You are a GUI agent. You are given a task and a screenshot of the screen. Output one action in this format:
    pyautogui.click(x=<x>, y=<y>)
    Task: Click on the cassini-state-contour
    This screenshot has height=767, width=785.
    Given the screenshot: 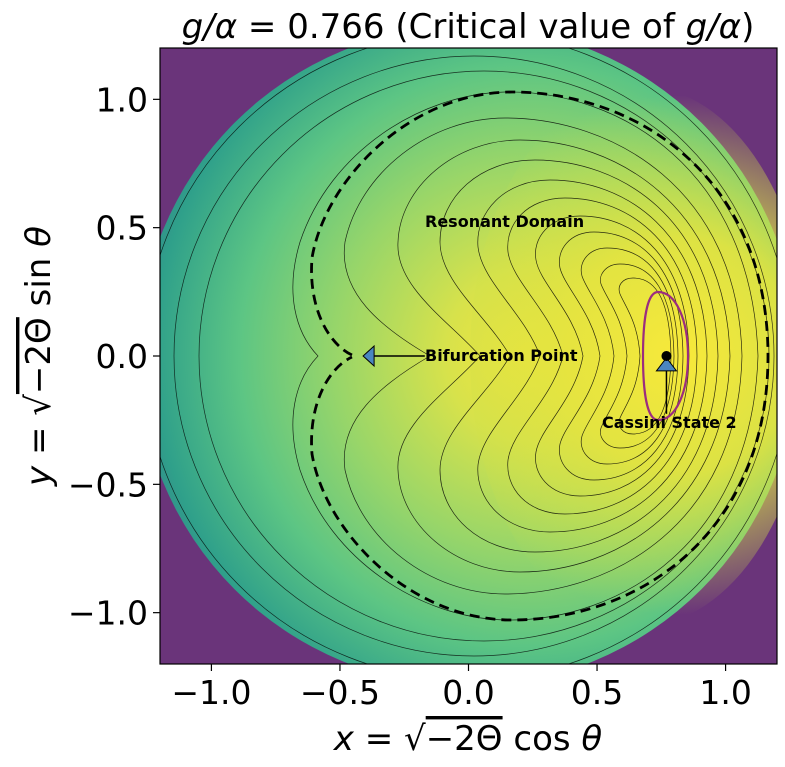 What is the action you would take?
    pyautogui.click(x=665, y=356)
    